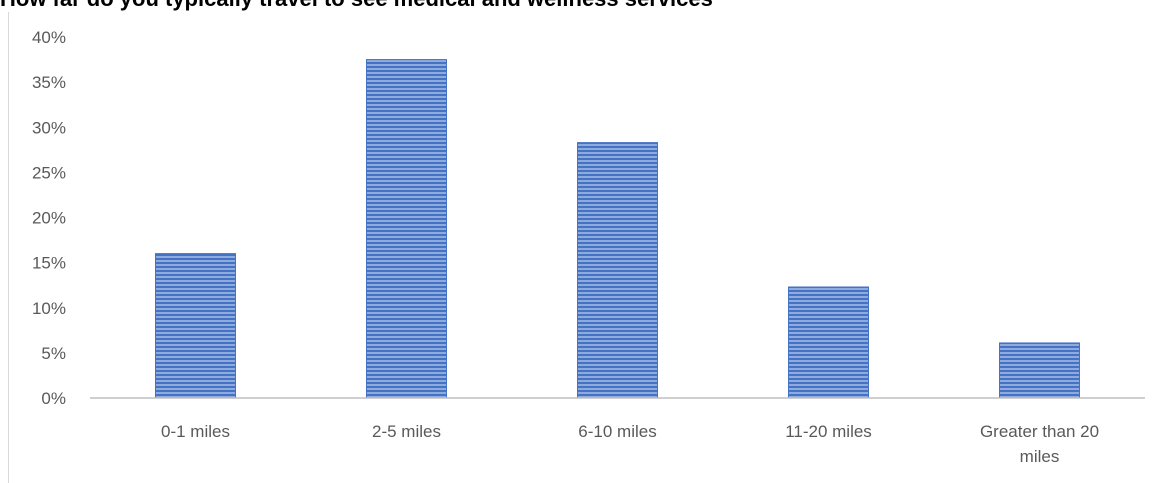 The height and width of the screenshot is (483, 1163). Describe the element at coordinates (1039, 444) in the screenshot. I see `x-tick-label: Greater than 20 miles` at that location.